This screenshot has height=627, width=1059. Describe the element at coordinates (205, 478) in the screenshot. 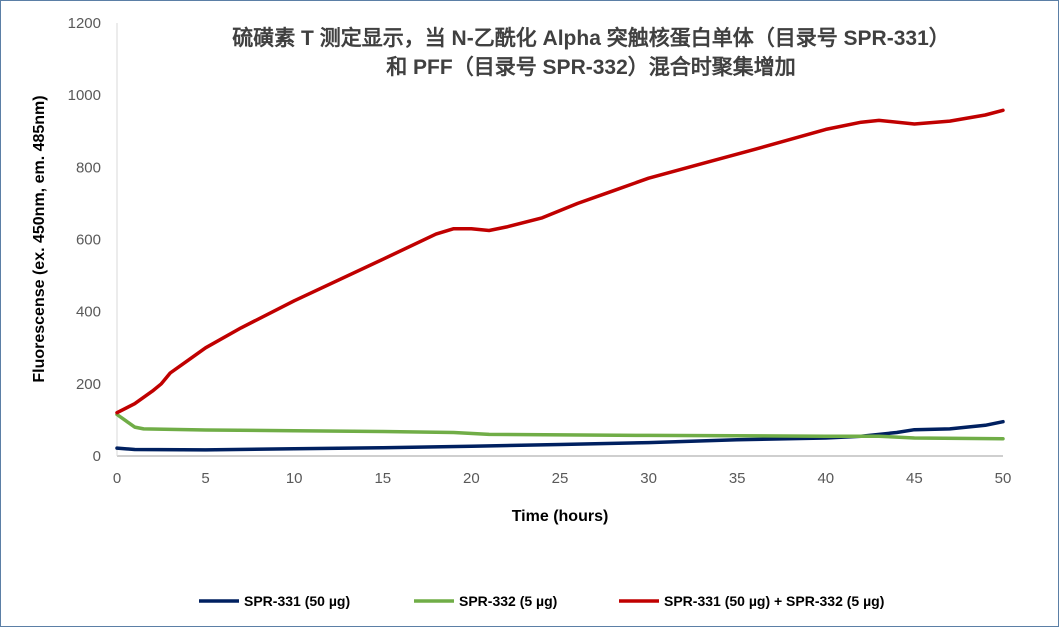

I see `x-tick-label: 5` at that location.